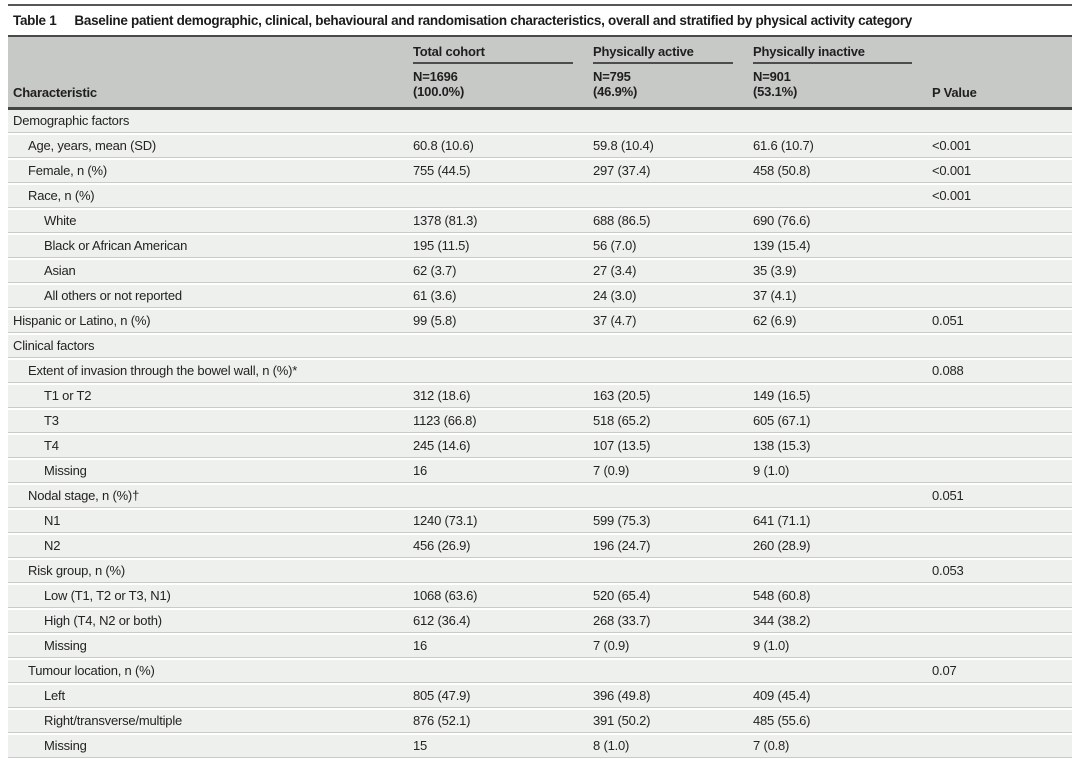  What do you see at coordinates (435, 76) in the screenshot?
I see `group-n: N=1696` at bounding box center [435, 76].